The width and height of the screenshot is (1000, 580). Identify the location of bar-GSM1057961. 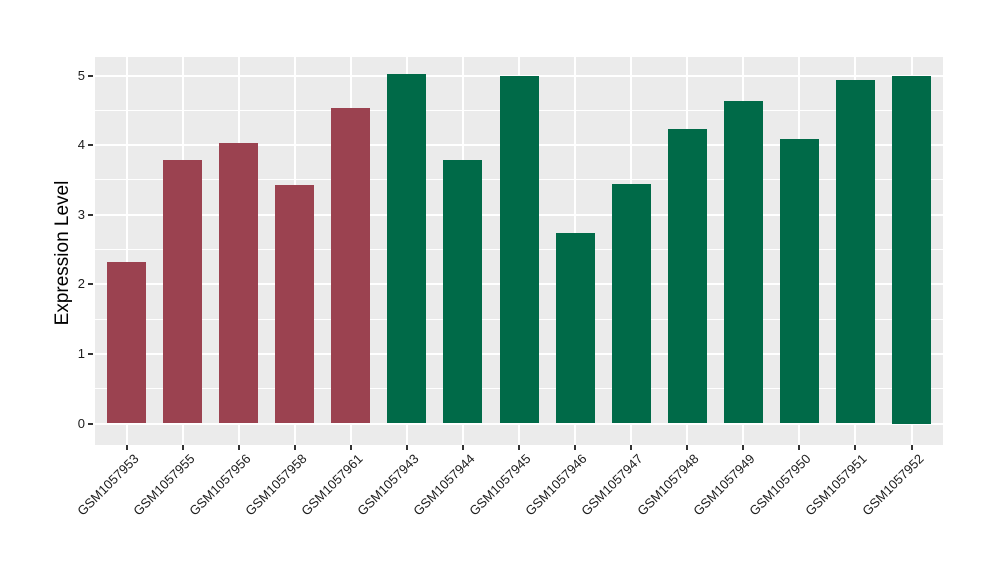
(351, 266).